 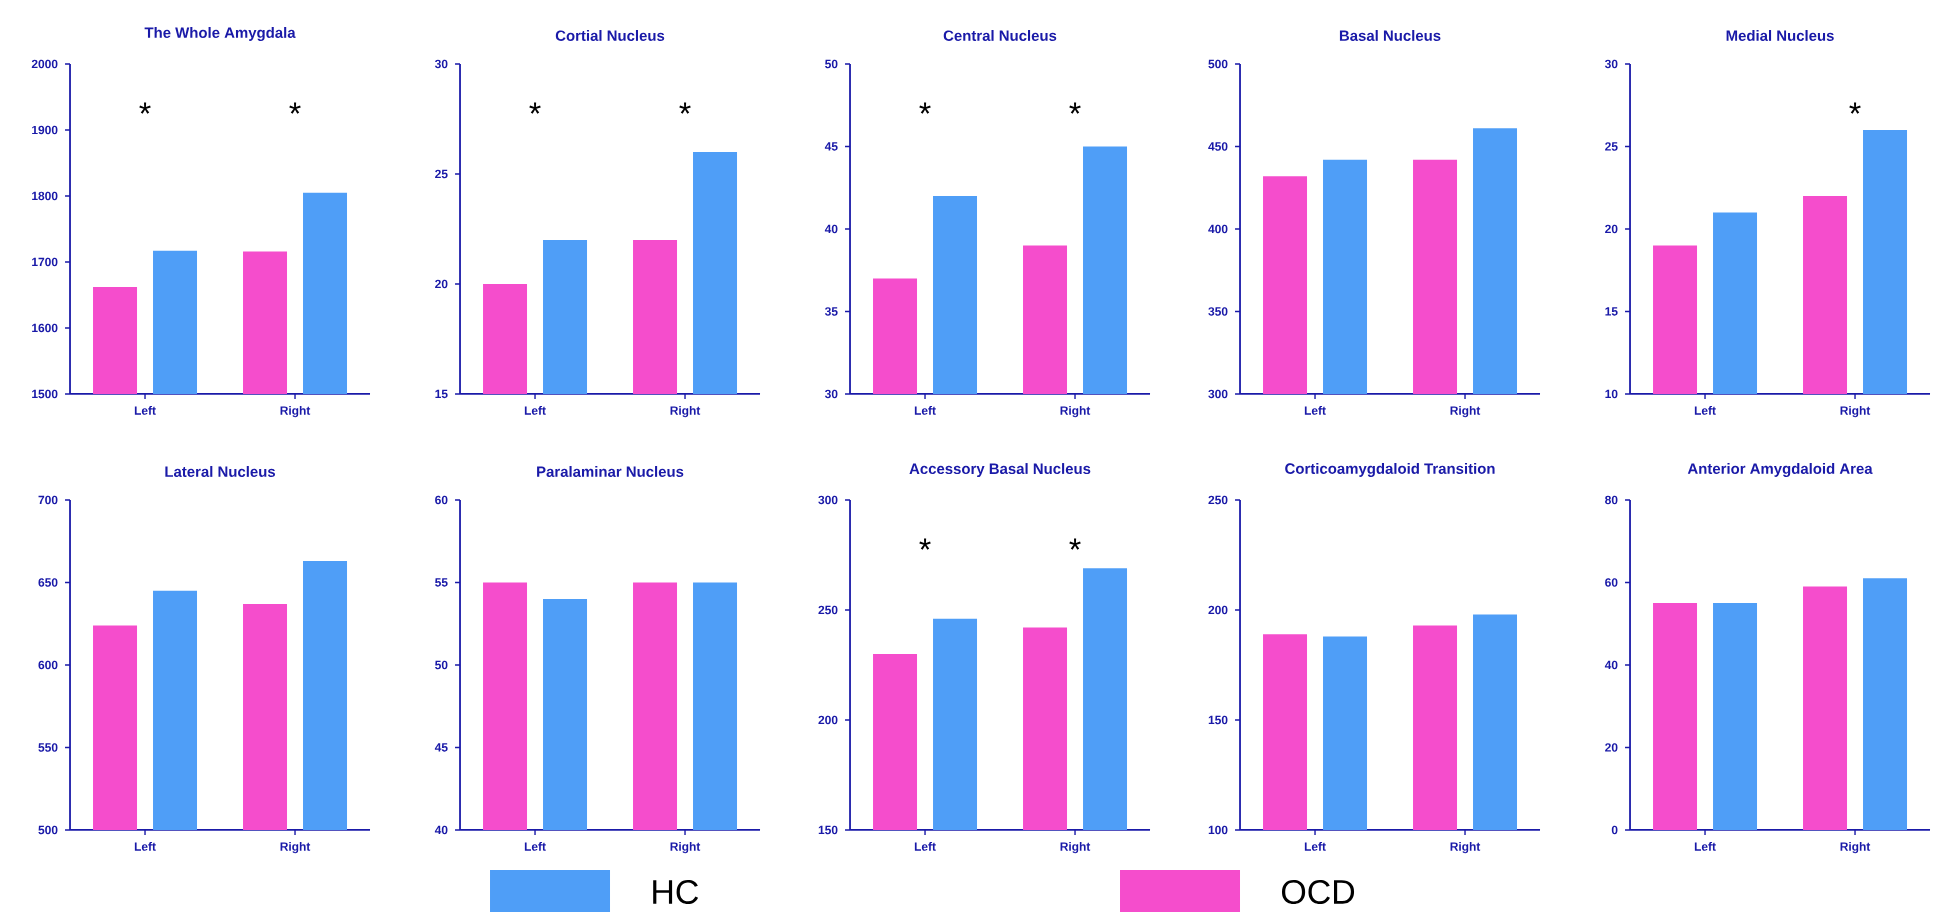 What do you see at coordinates (1318, 891) in the screenshot?
I see `legend-label: OCD` at bounding box center [1318, 891].